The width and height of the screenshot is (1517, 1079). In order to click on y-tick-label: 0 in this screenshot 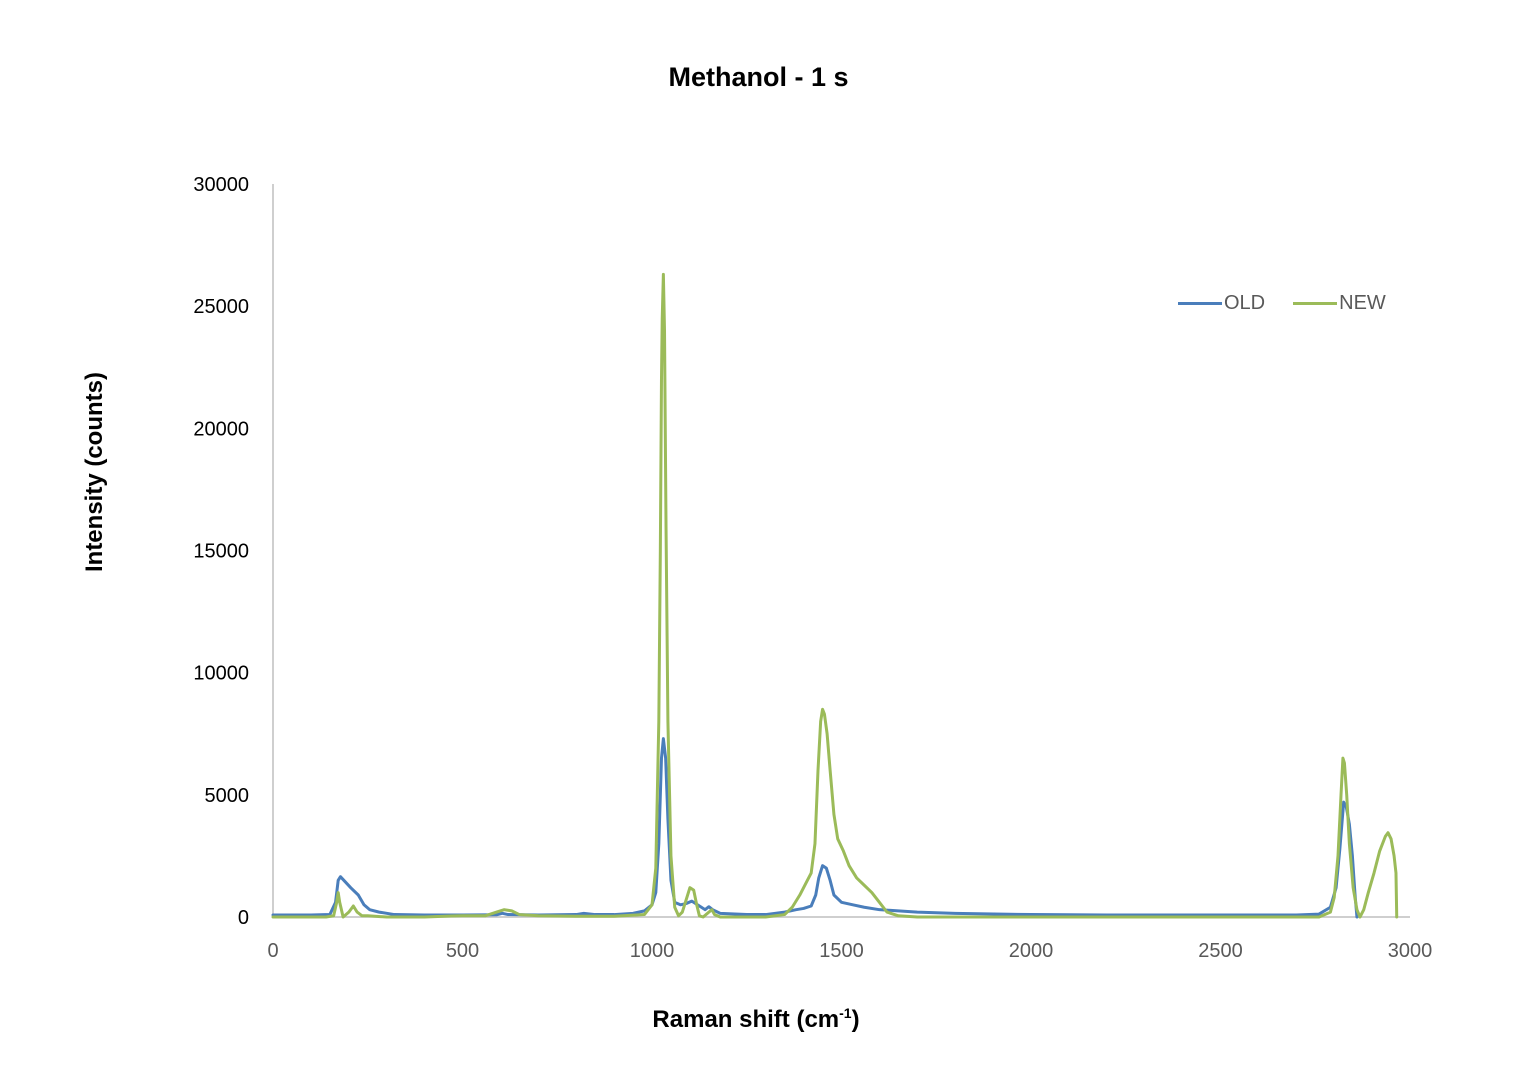, I will do `click(243, 918)`.